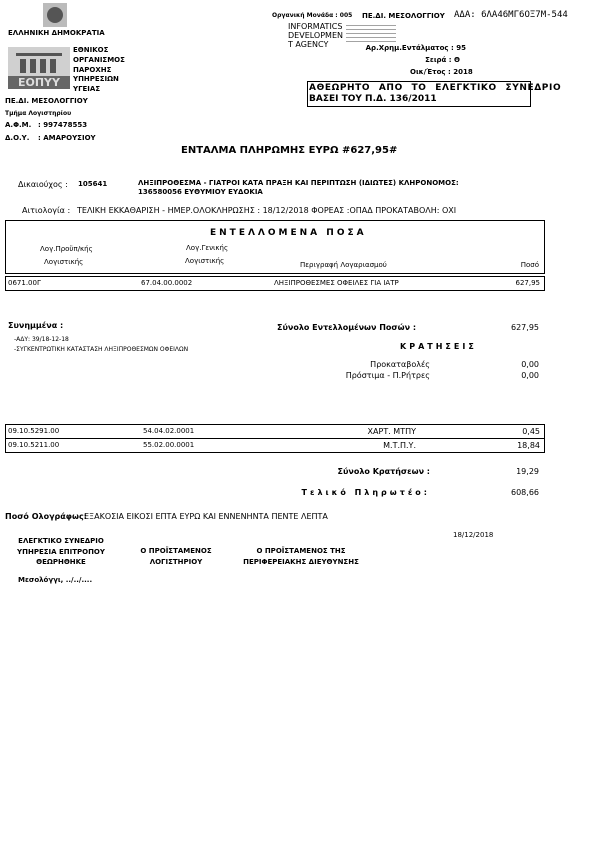 Image resolution: width=612 pixels, height=842 pixels. Describe the element at coordinates (391, 431) in the screenshot. I see `row-description: ΧΑΡΤ. ΜΤΠΥ` at that location.